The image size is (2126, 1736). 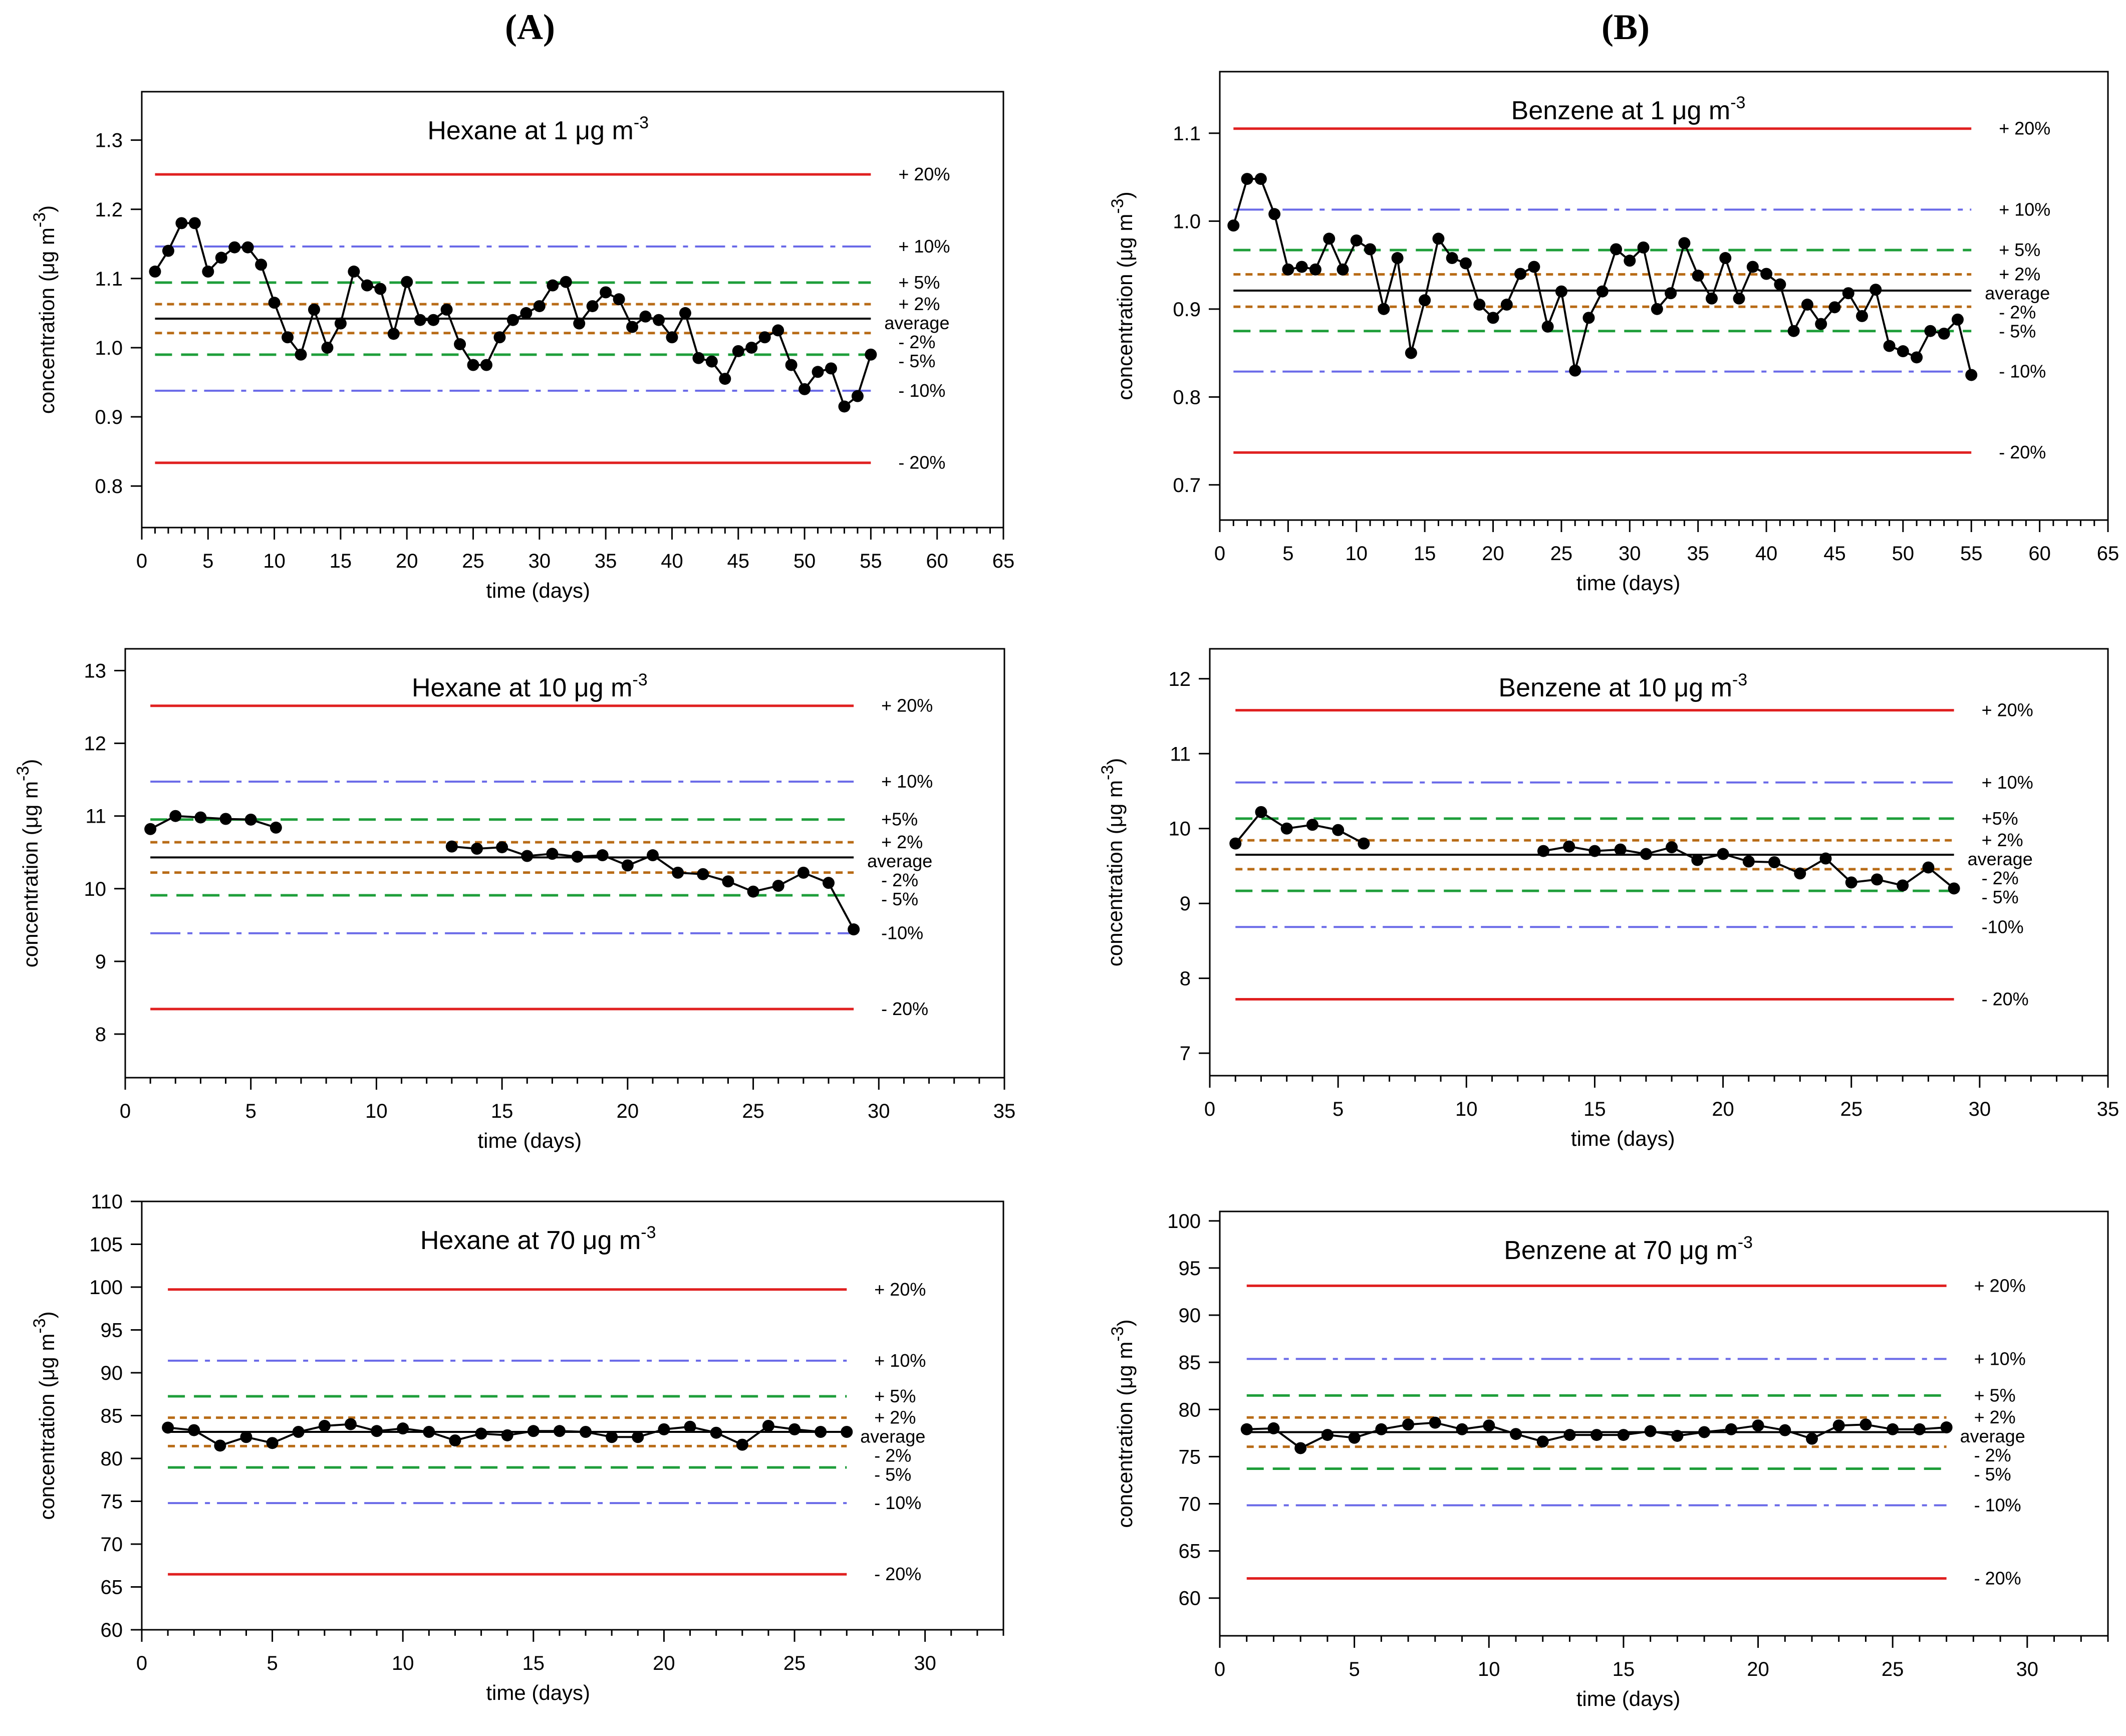 I want to click on reference-label-p20: + 20%, so click(x=2008, y=710).